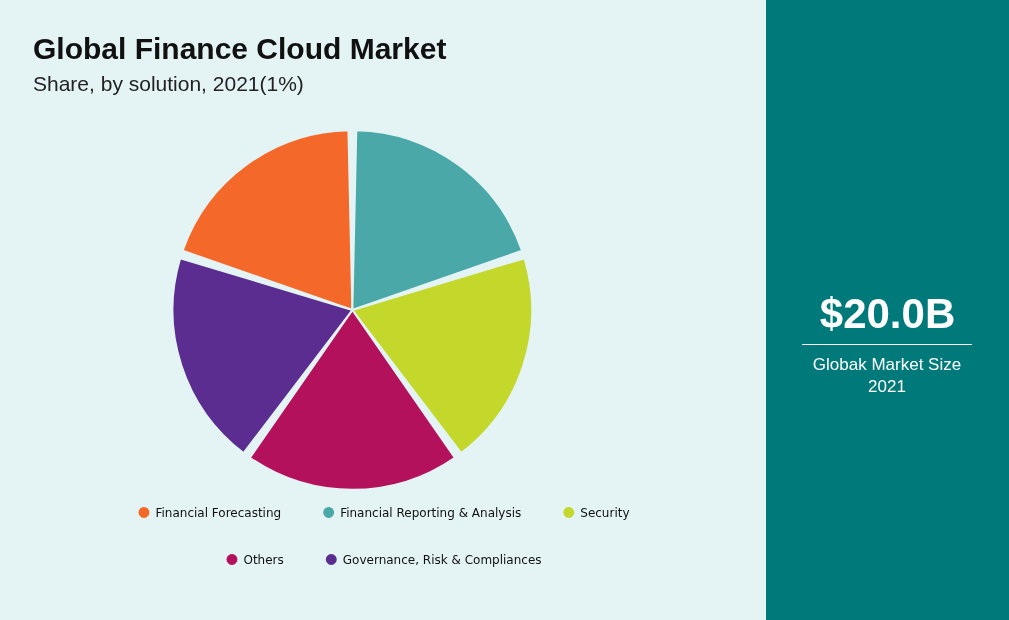  I want to click on legend-label: Governance, Risk & Compliances, so click(442, 559).